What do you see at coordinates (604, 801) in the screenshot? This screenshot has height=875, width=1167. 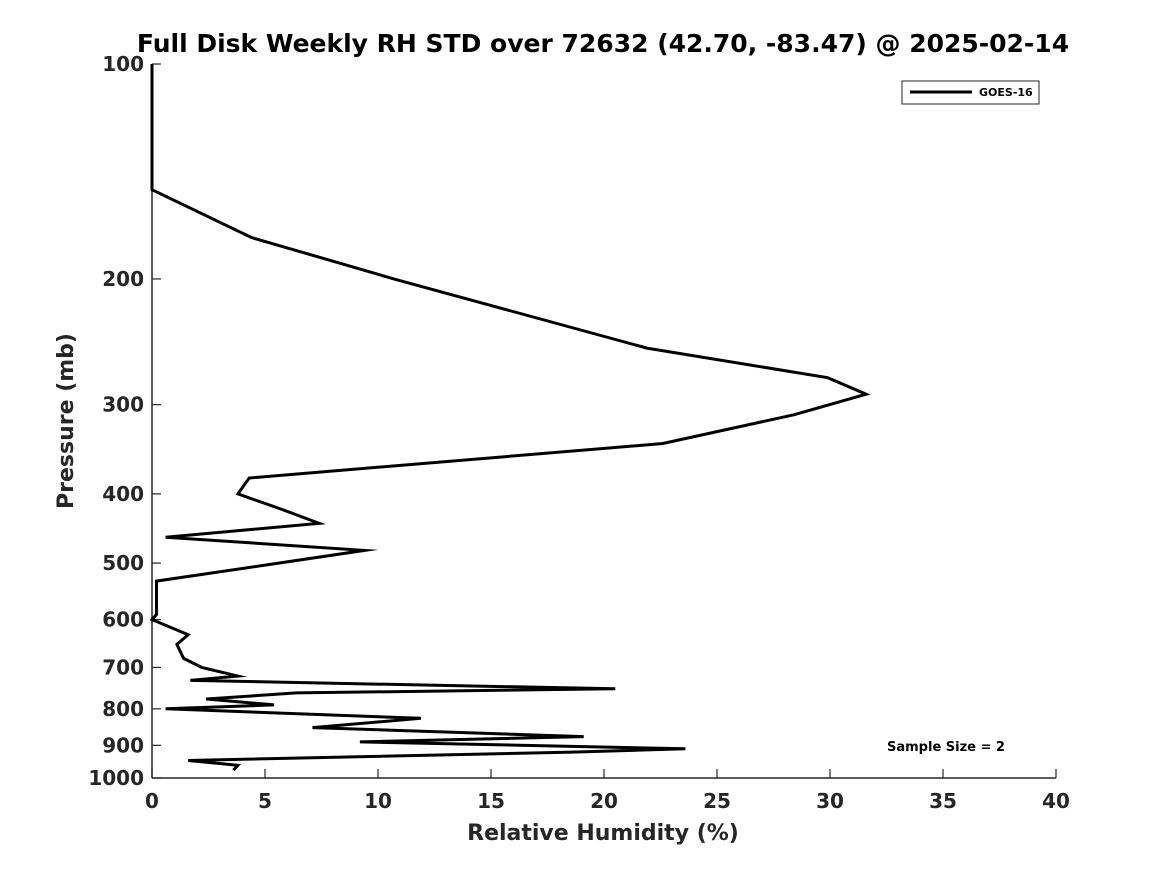 I see `x-tick-label: 20` at bounding box center [604, 801].